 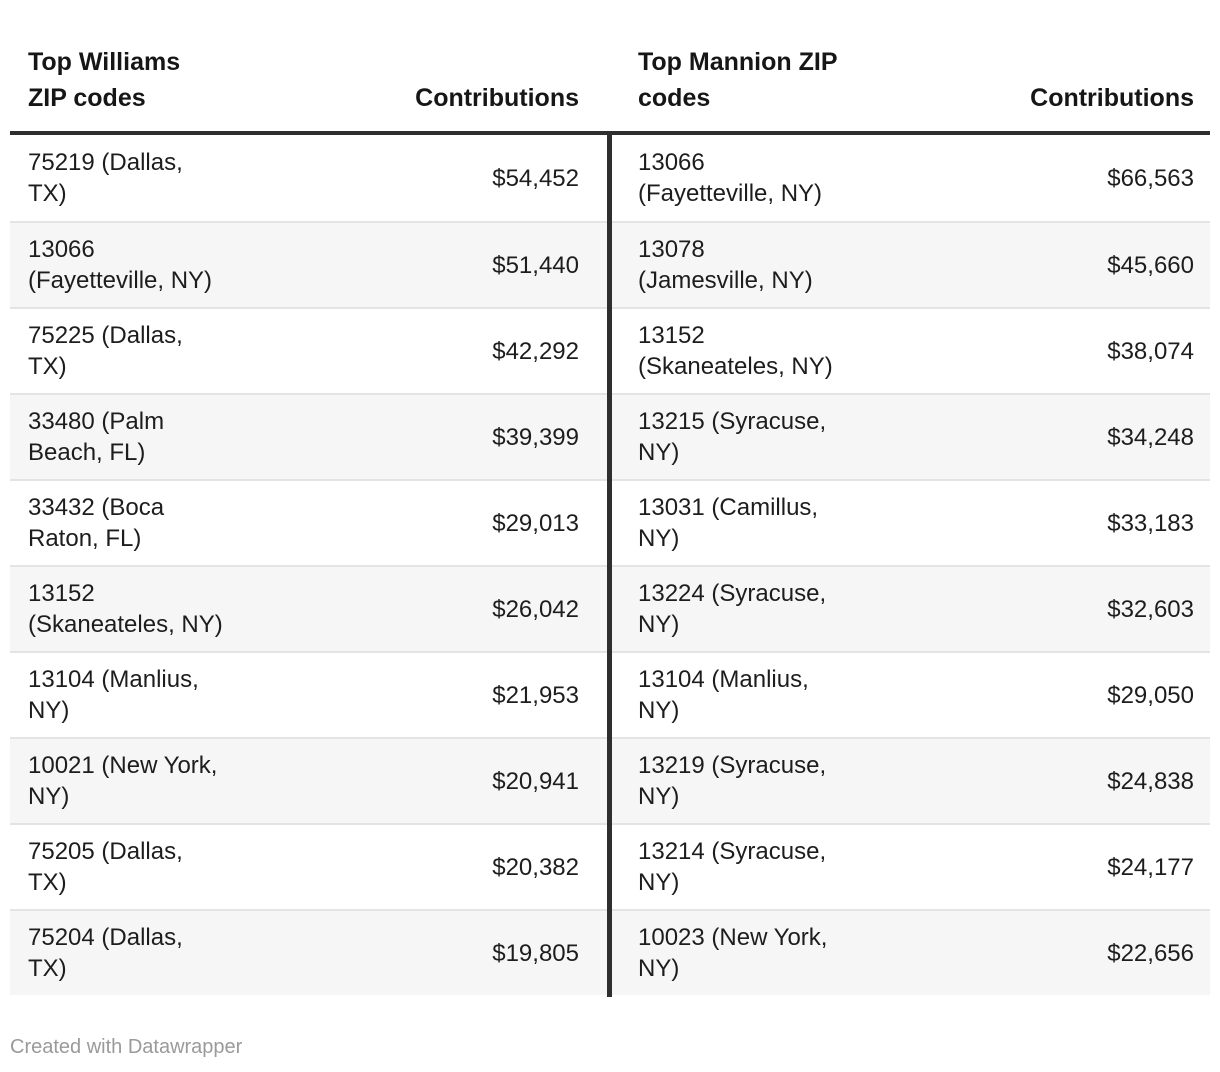 I want to click on zip-cell: 33432 (Boca Raton, FL), so click(x=175, y=522).